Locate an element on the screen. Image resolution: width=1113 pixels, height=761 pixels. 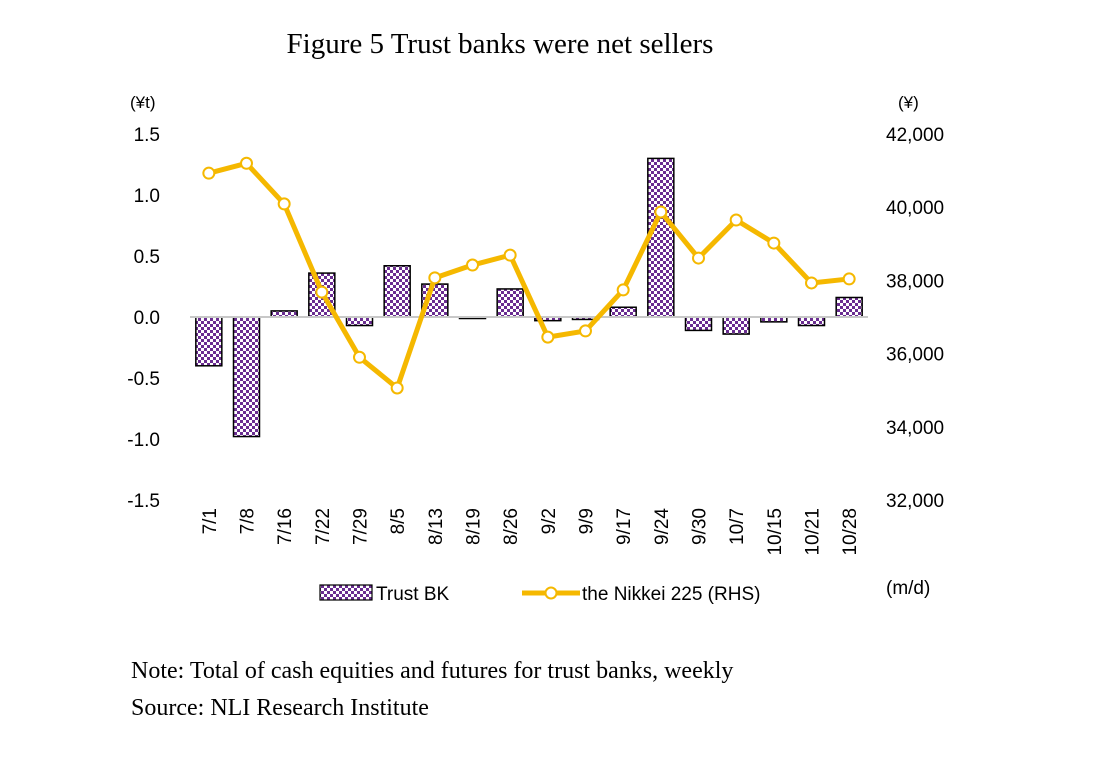
x-tick-label: 7/8 is located at coordinates (248, 521).